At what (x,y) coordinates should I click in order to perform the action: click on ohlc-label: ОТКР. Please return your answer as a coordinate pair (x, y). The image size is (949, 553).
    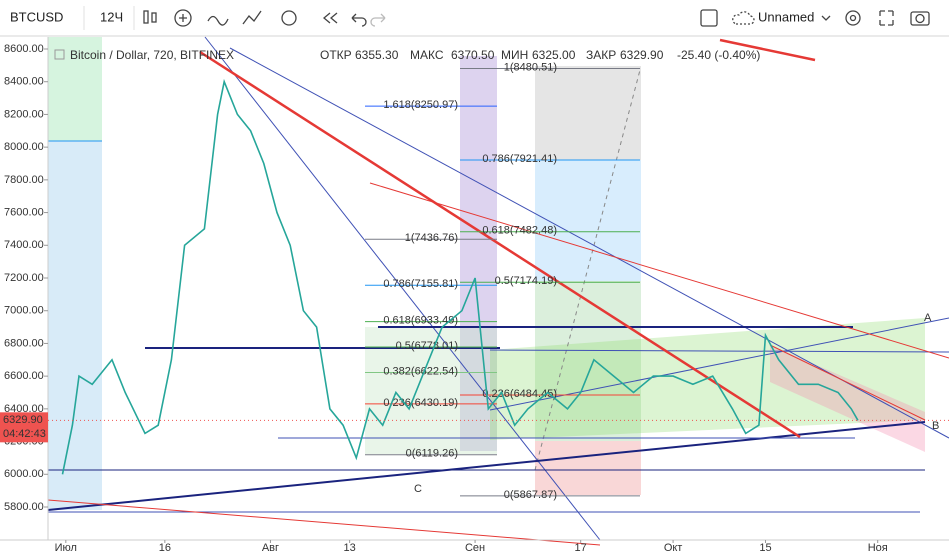
    Looking at the image, I should click on (336, 55).